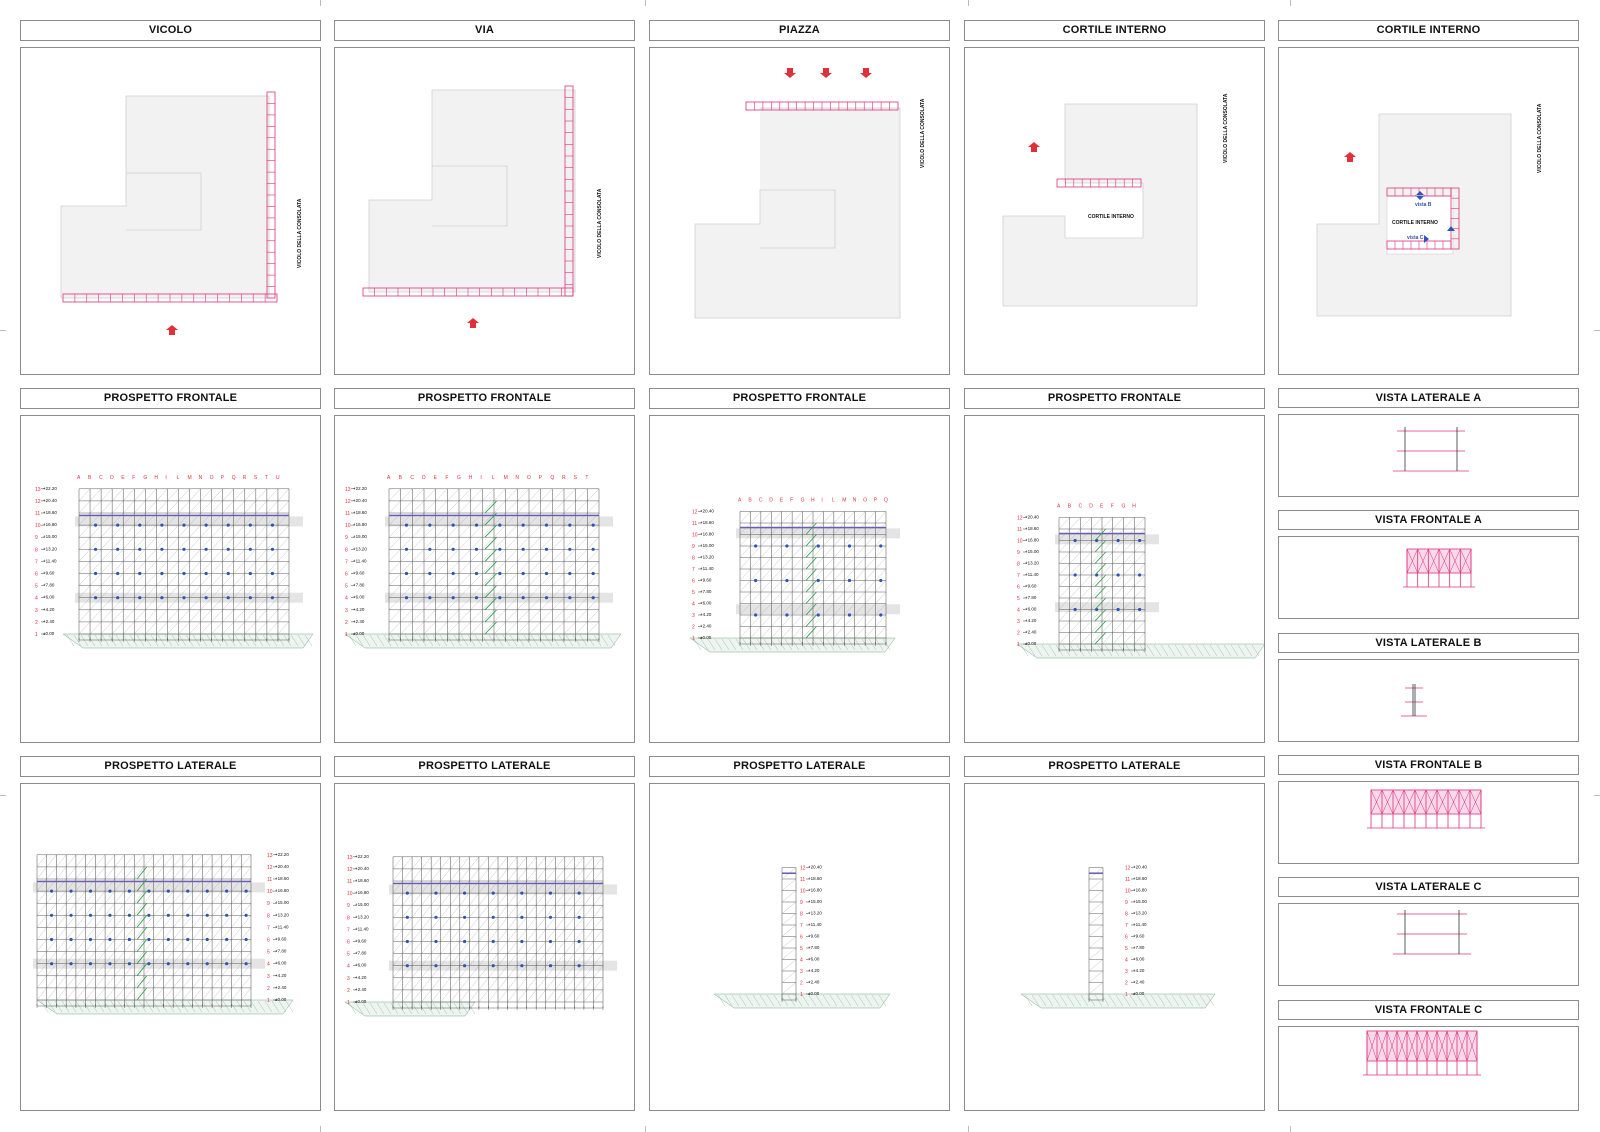 This screenshot has width=1600, height=1132. I want to click on level-mark: +15.00, so click(50, 536).